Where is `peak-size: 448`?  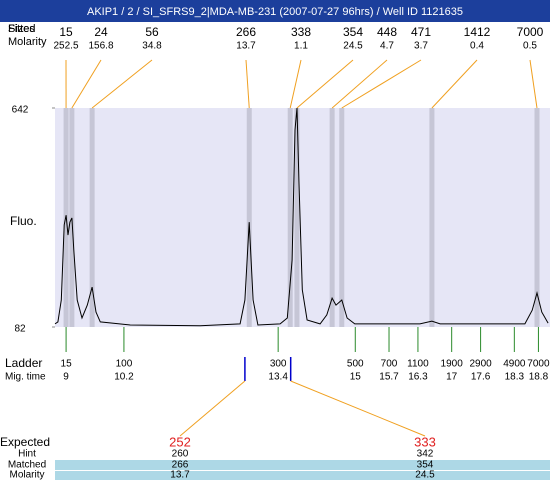 peak-size: 448 is located at coordinates (387, 32).